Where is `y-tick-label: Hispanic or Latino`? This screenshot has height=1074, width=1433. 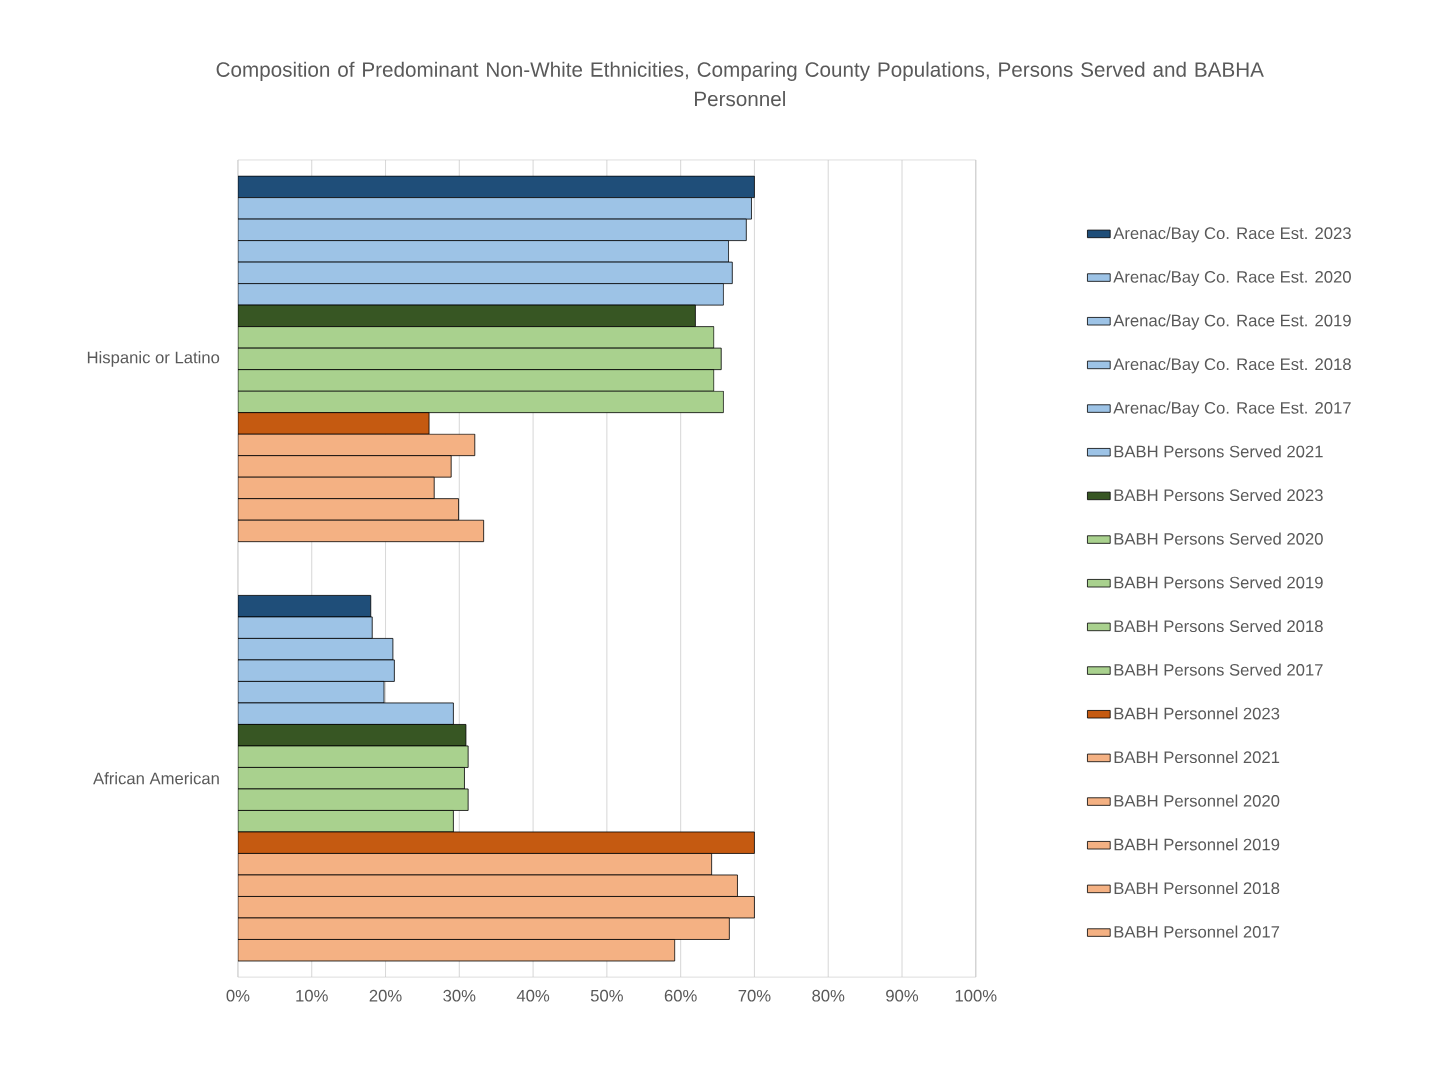
y-tick-label: Hispanic or Latino is located at coordinates (153, 359).